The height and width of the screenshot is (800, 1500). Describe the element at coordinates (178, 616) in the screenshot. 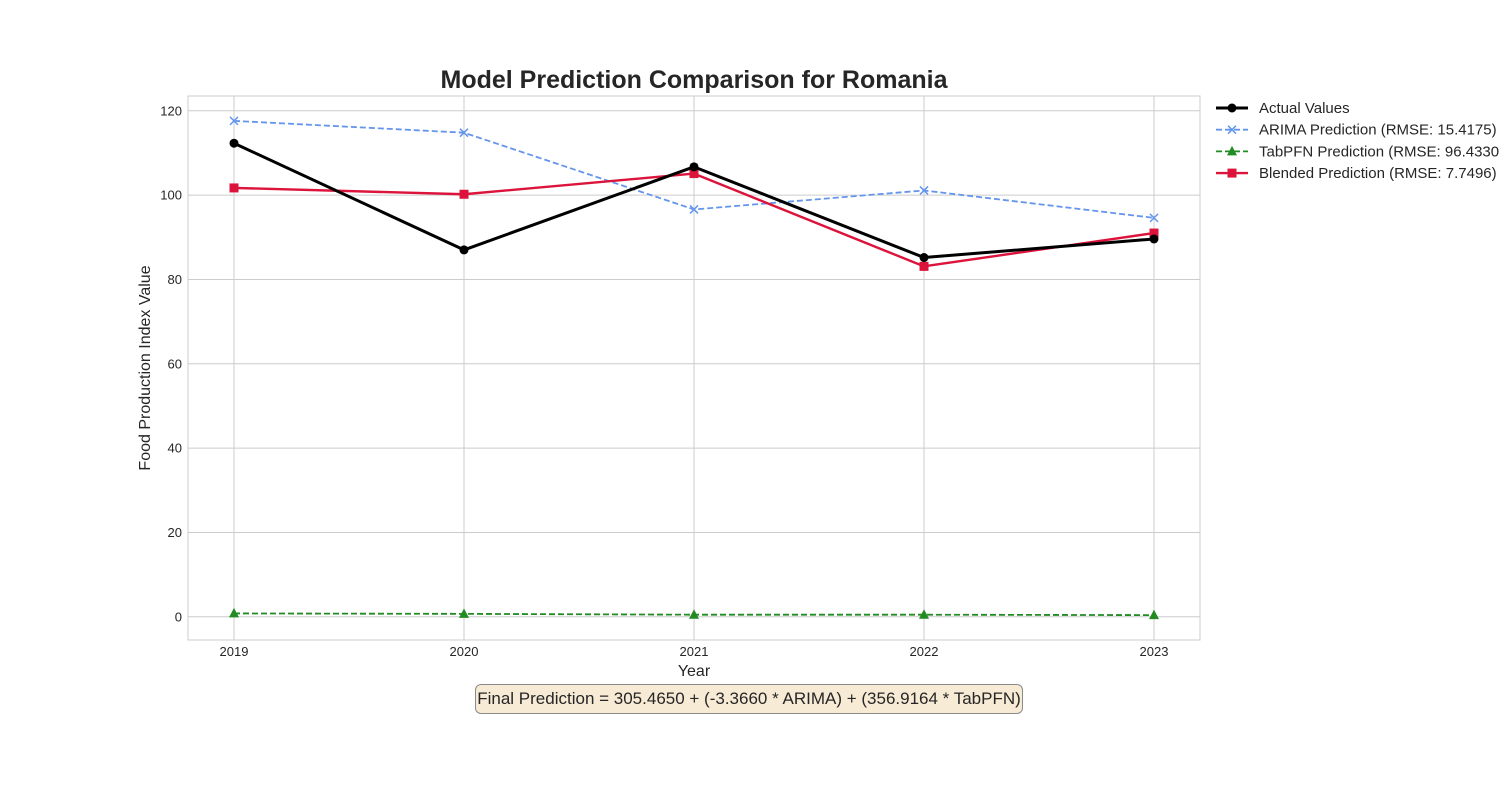

I see `y-tick-label: 0` at that location.